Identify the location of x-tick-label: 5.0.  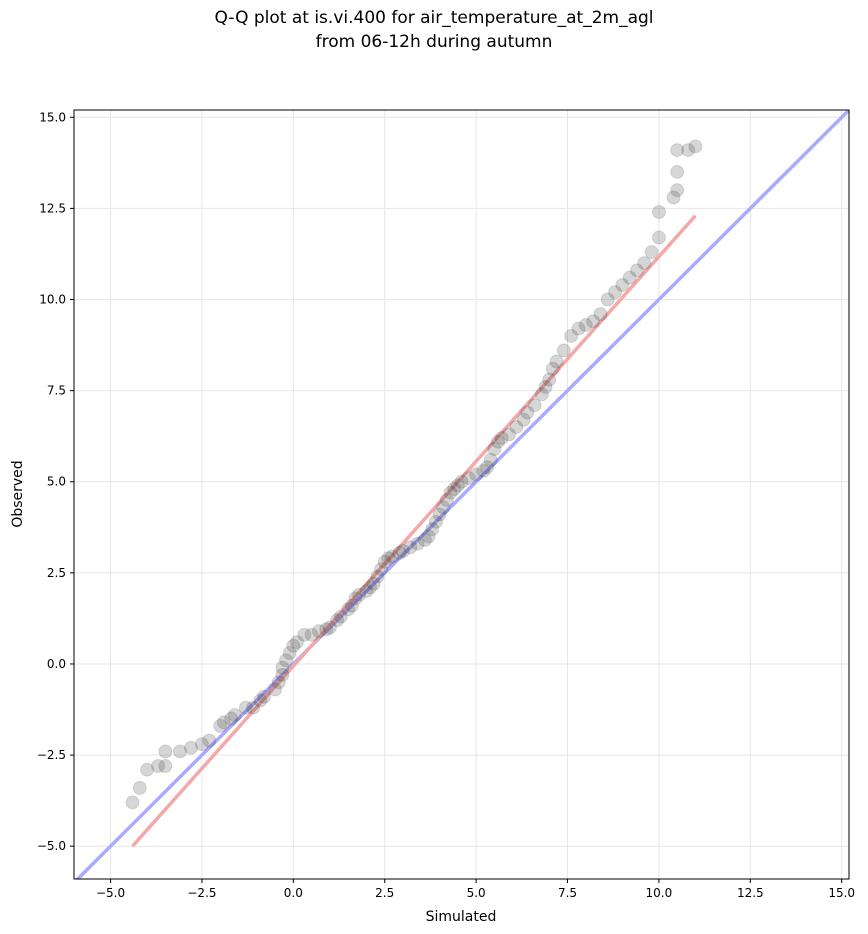
(476, 893).